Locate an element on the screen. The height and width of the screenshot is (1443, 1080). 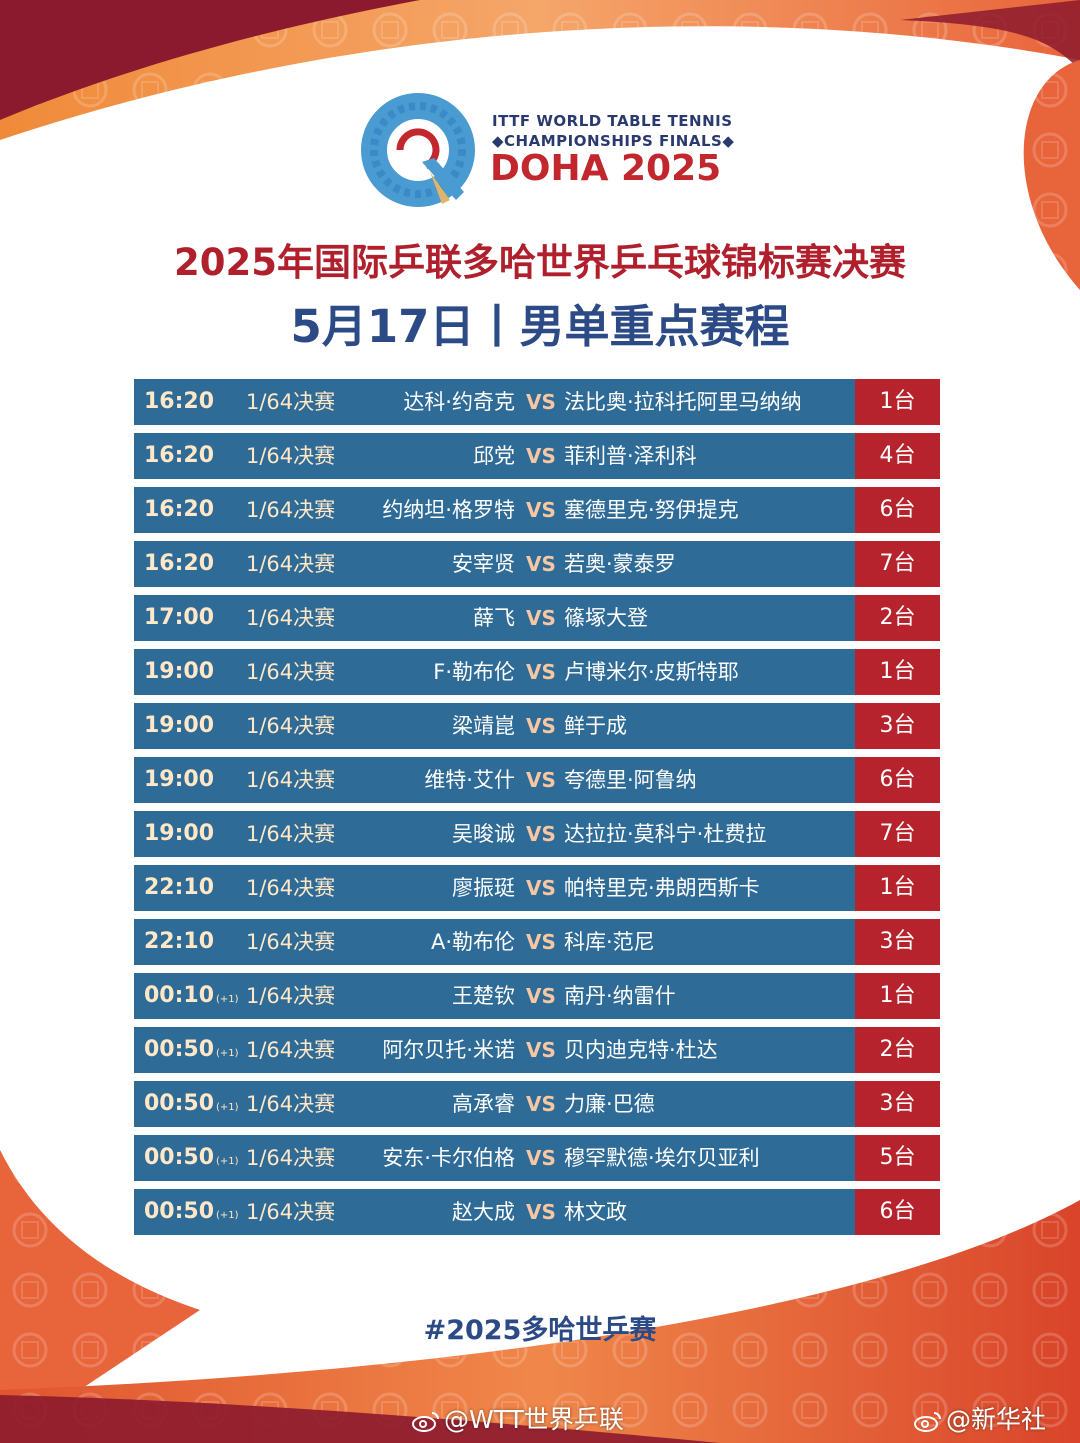
time-value: 22:10 is located at coordinates (179, 887).